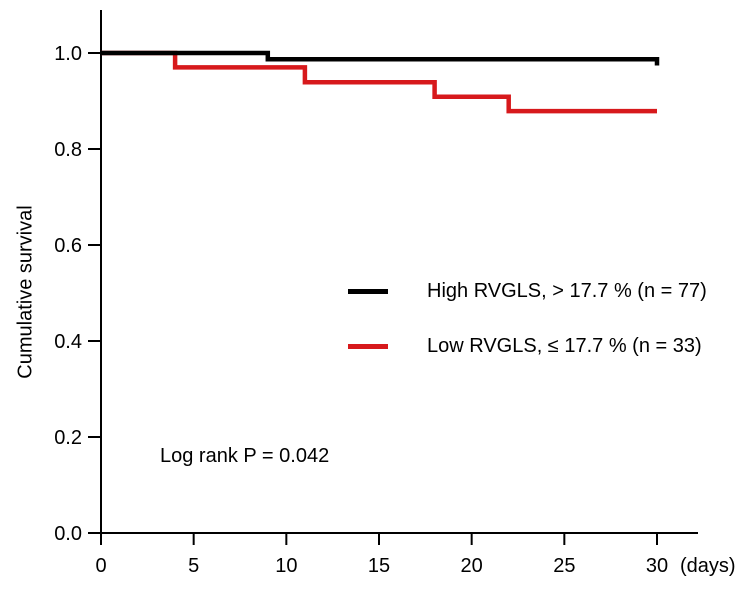 The width and height of the screenshot is (753, 591). Describe the element at coordinates (708, 566) in the screenshot. I see `x-axis-unit-label: (days)` at that location.